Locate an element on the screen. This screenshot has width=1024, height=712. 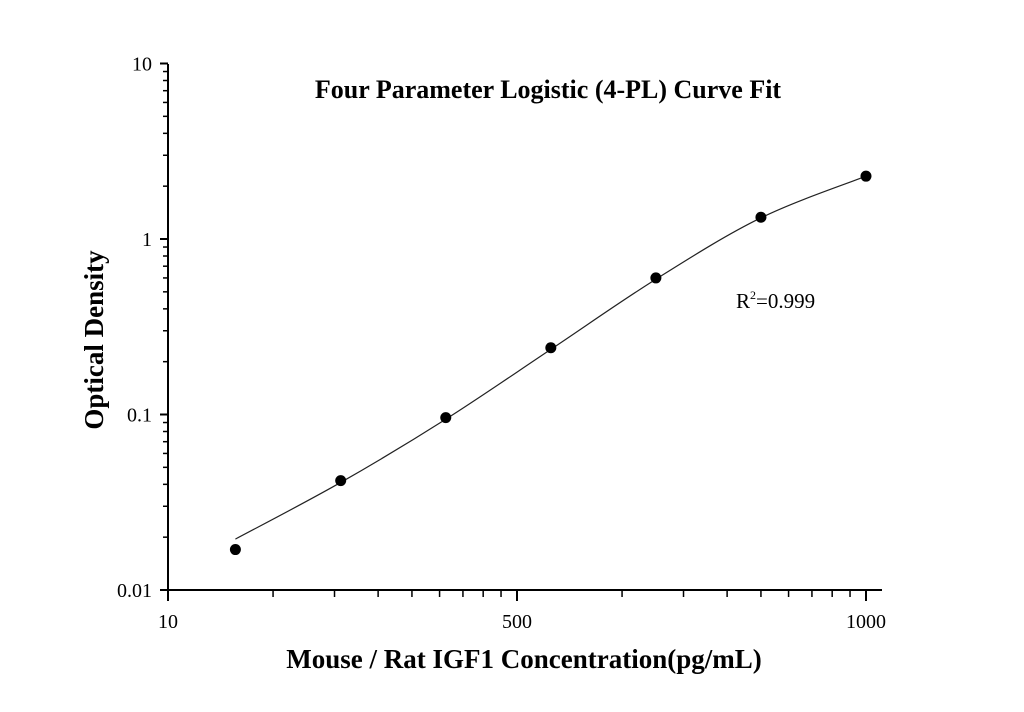
chart-title: Four Parameter Logistic (4-PL) Curve Fit is located at coordinates (548, 89).